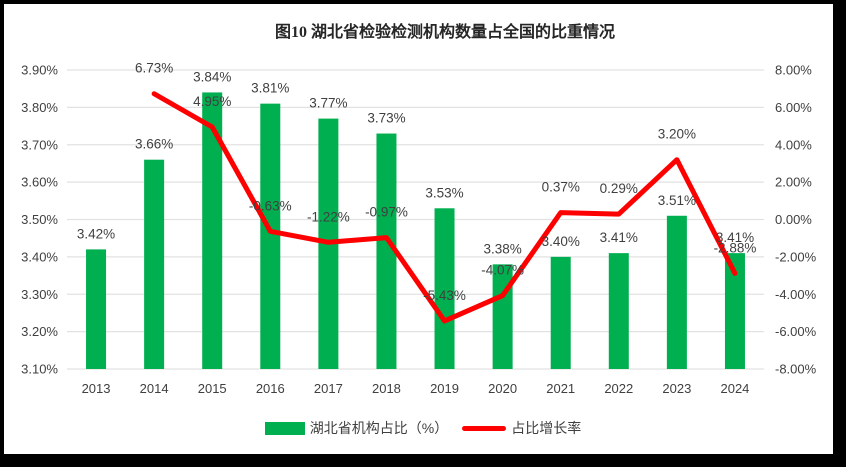  What do you see at coordinates (444, 388) in the screenshot?
I see `x-axis-label: 2019` at bounding box center [444, 388].